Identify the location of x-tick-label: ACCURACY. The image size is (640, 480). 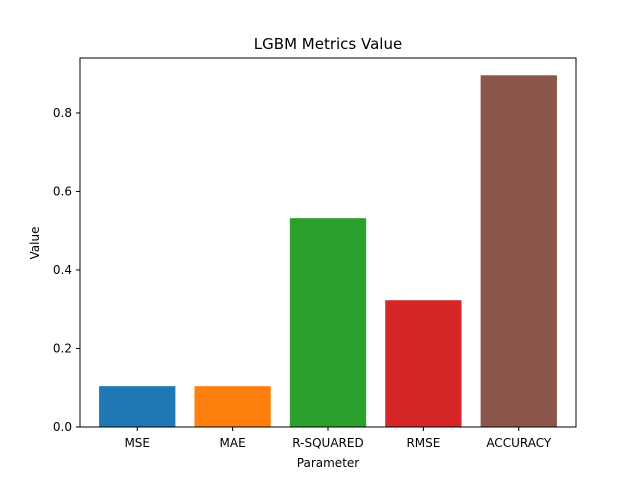
(519, 443).